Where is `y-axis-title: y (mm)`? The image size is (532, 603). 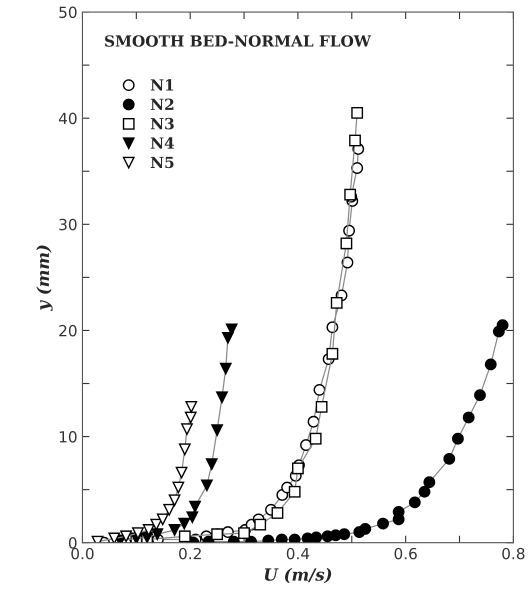 y-axis-title: y (mm) is located at coordinates (44, 278).